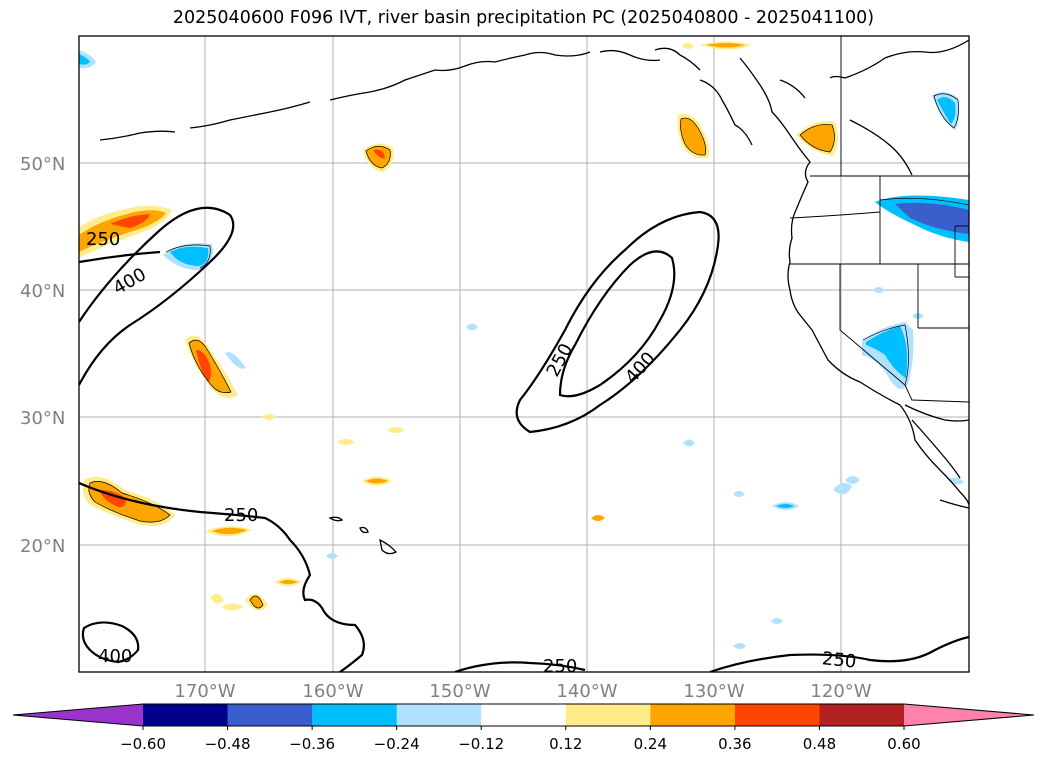  I want to click on colorbar-tick-label: −0.60, so click(143, 744).